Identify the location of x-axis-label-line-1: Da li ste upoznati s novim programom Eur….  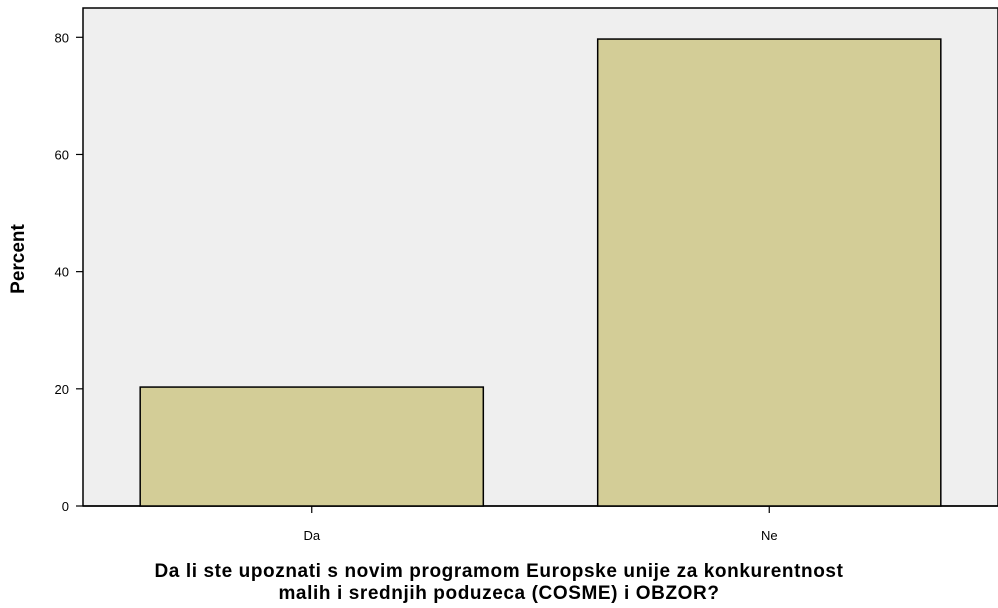
(499, 571).